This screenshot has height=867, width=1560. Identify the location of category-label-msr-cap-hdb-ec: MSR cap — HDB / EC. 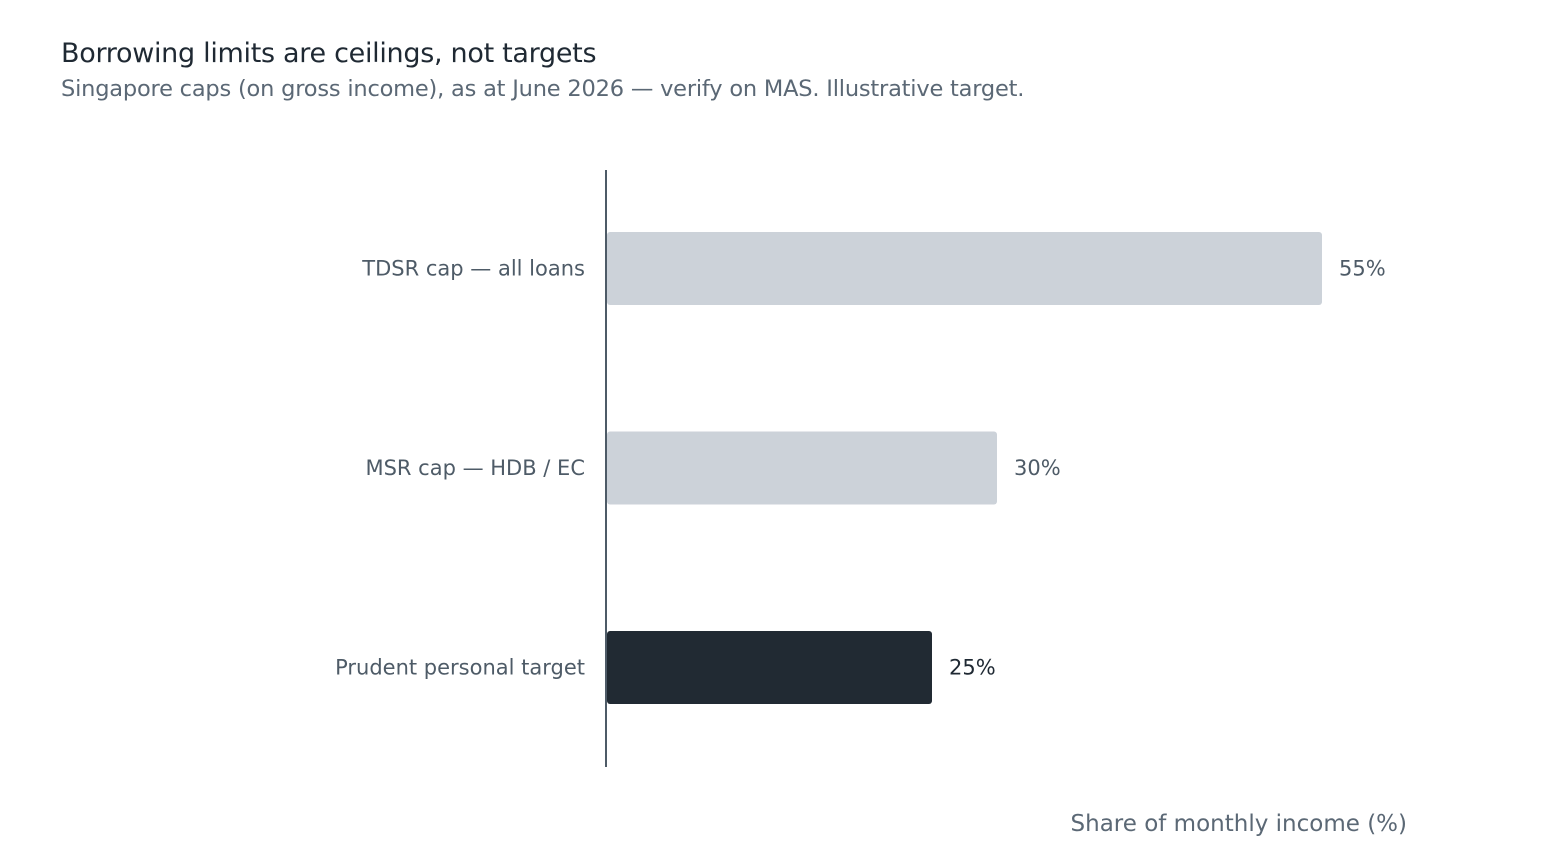
(475, 468).